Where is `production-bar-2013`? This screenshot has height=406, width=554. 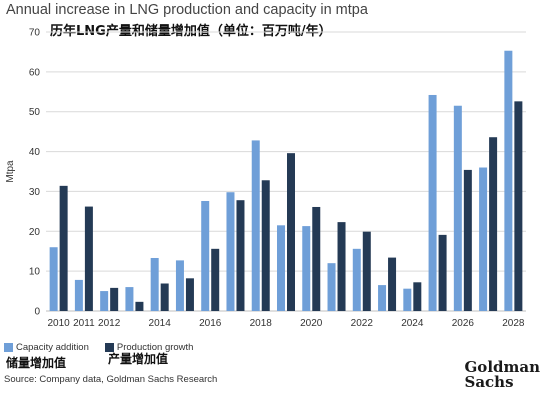 production-bar-2013 is located at coordinates (139, 306).